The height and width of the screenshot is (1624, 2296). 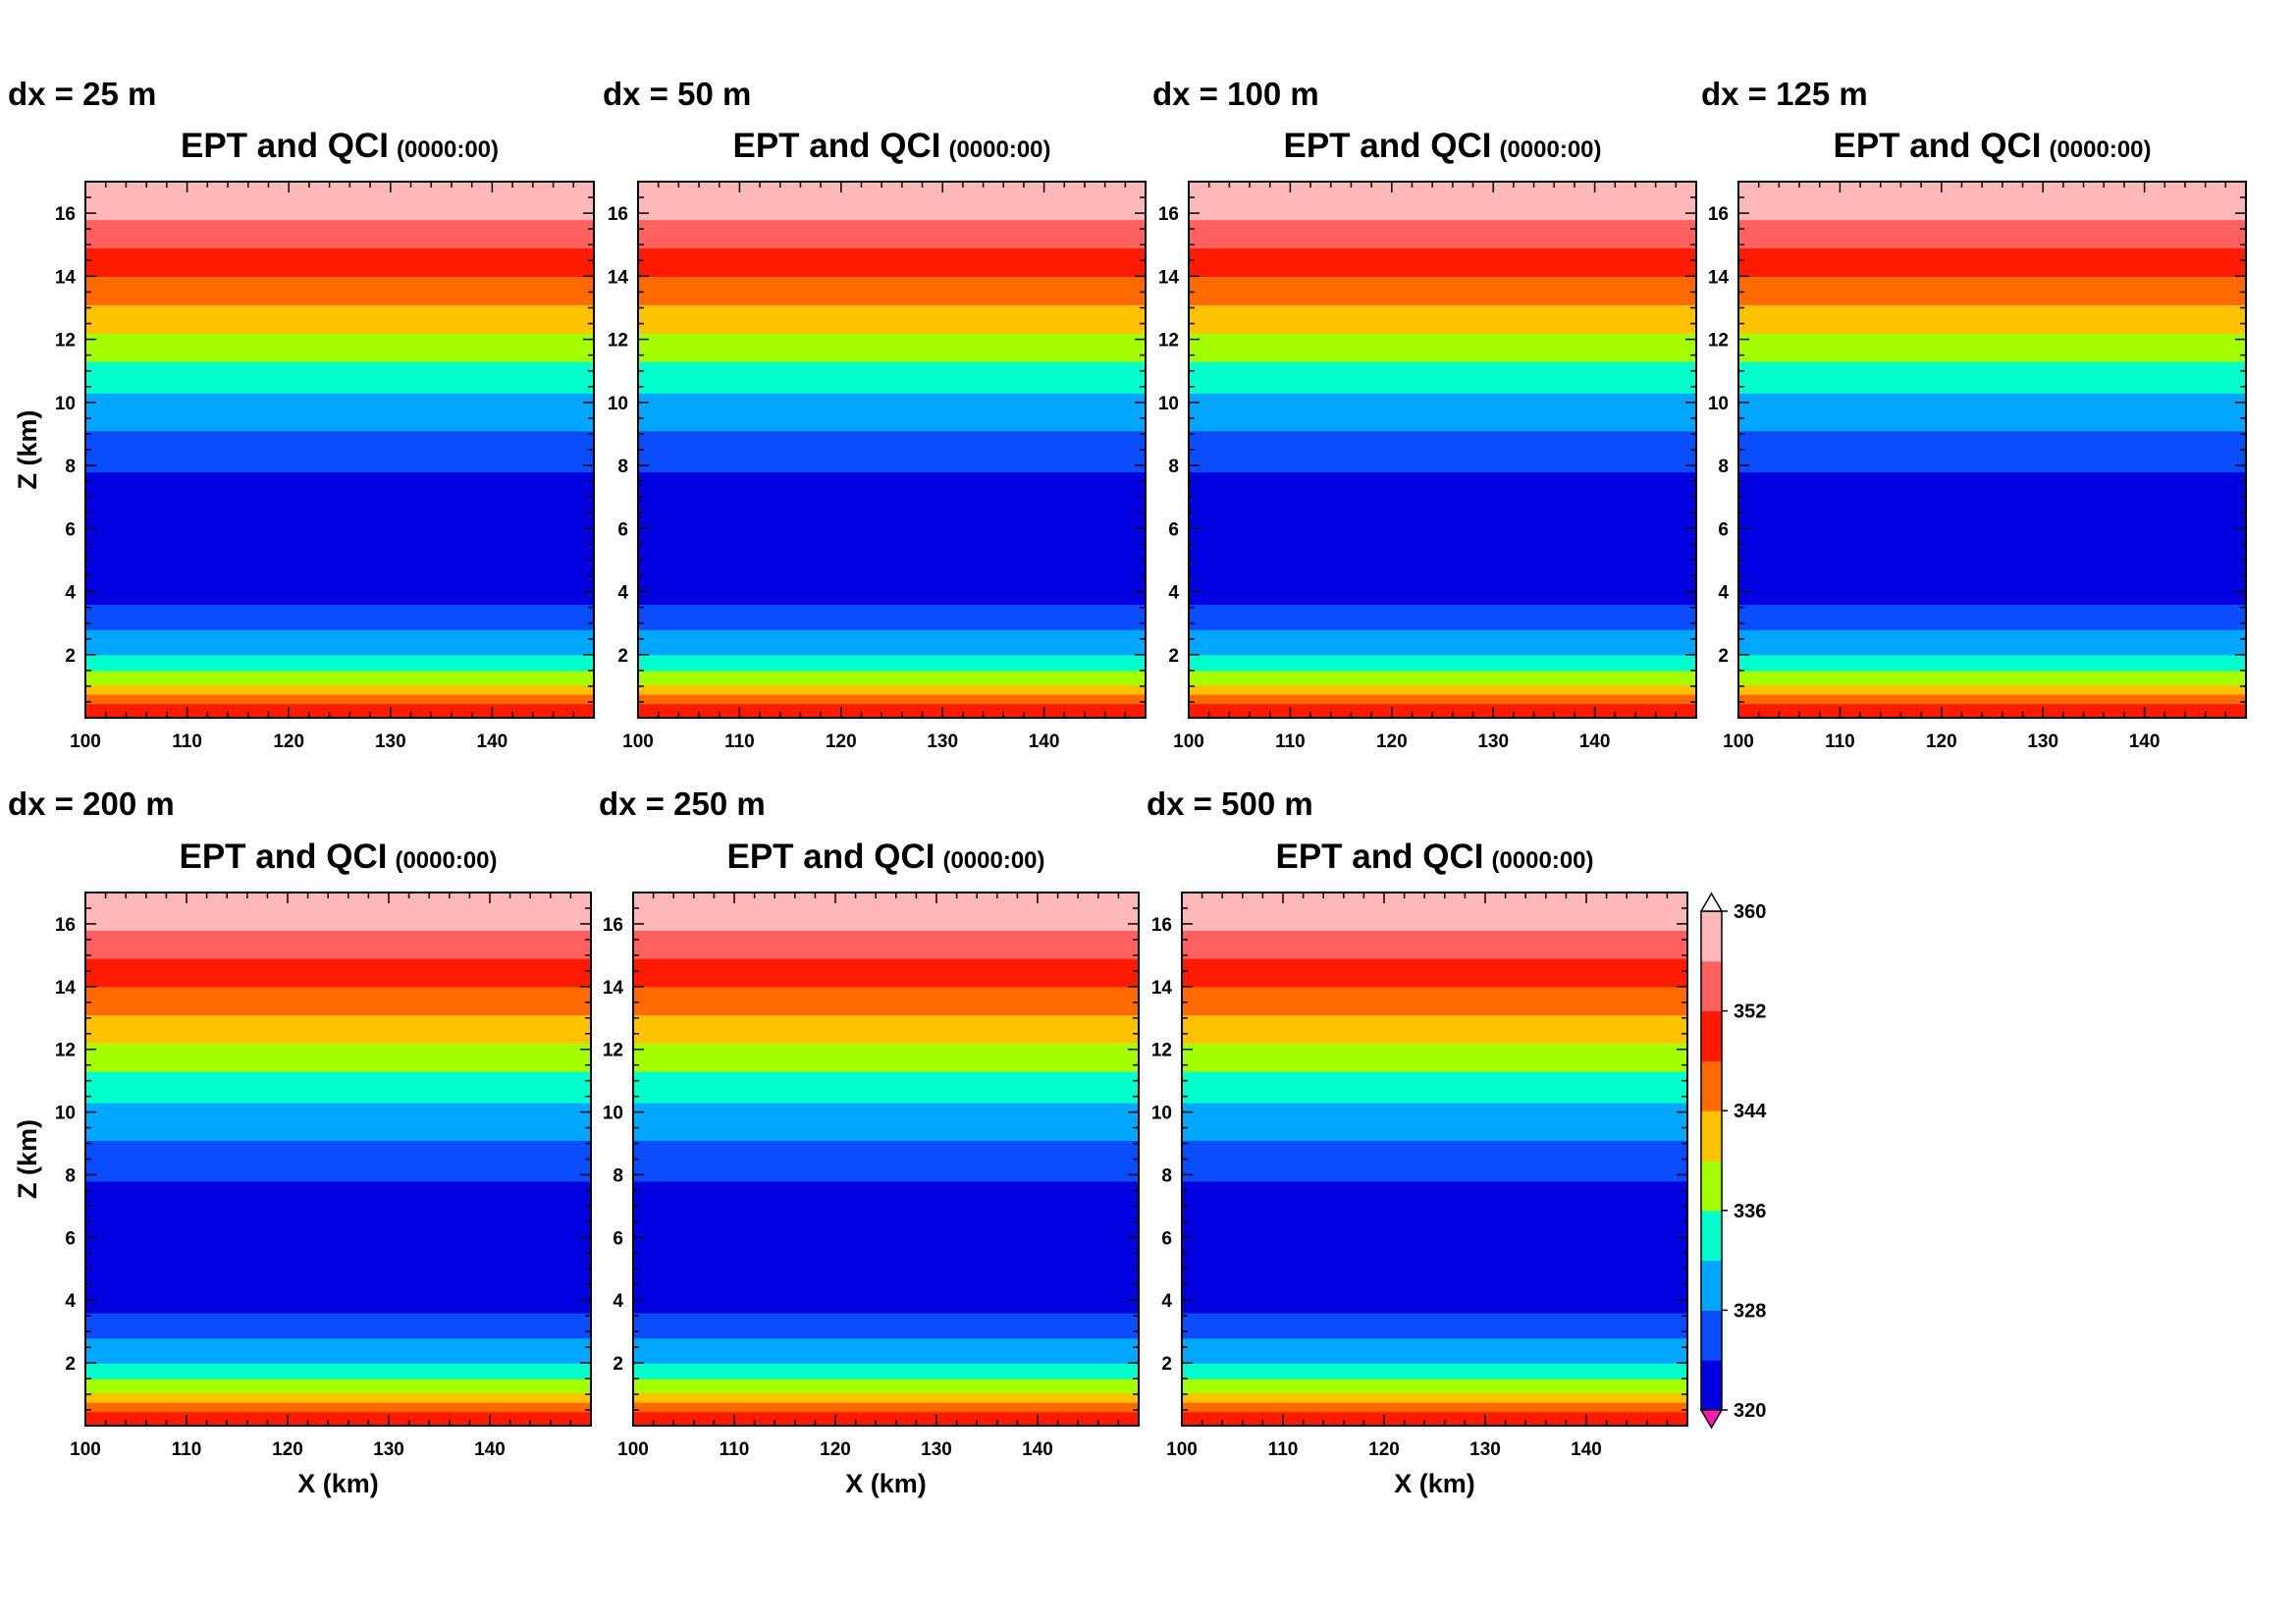 I want to click on colorbar-over-triangle, so click(x=1711, y=902).